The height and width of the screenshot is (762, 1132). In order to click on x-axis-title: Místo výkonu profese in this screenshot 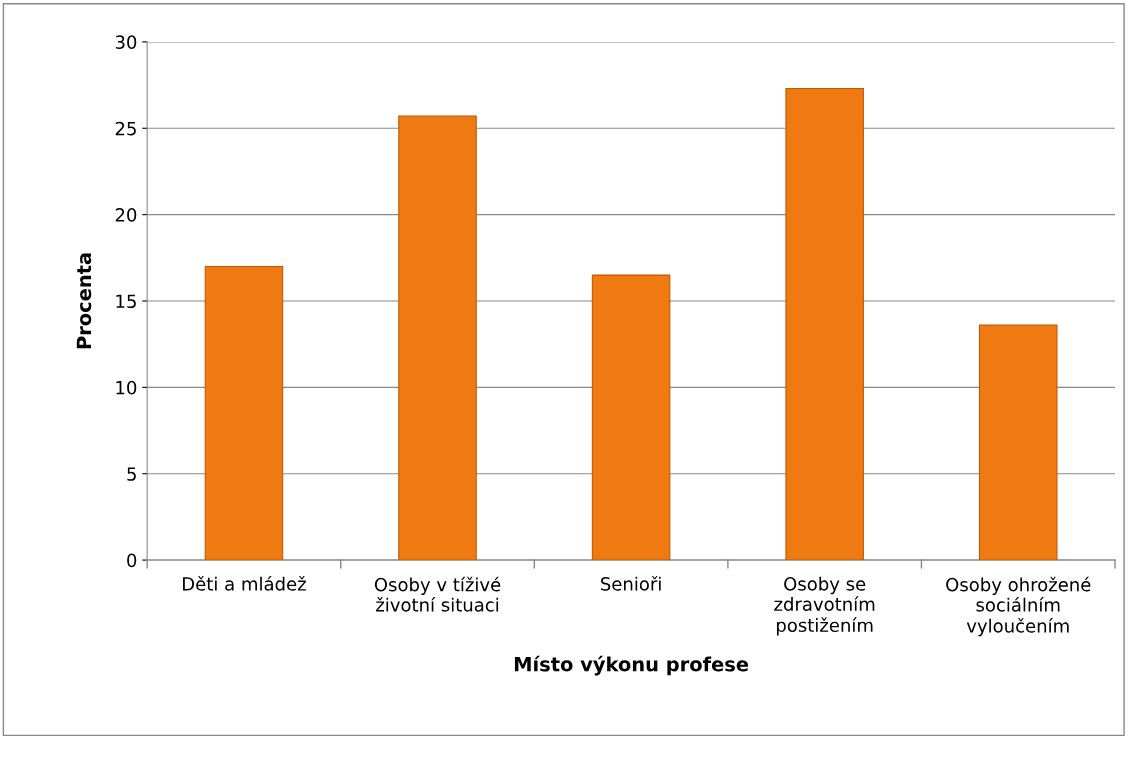, I will do `click(631, 665)`.